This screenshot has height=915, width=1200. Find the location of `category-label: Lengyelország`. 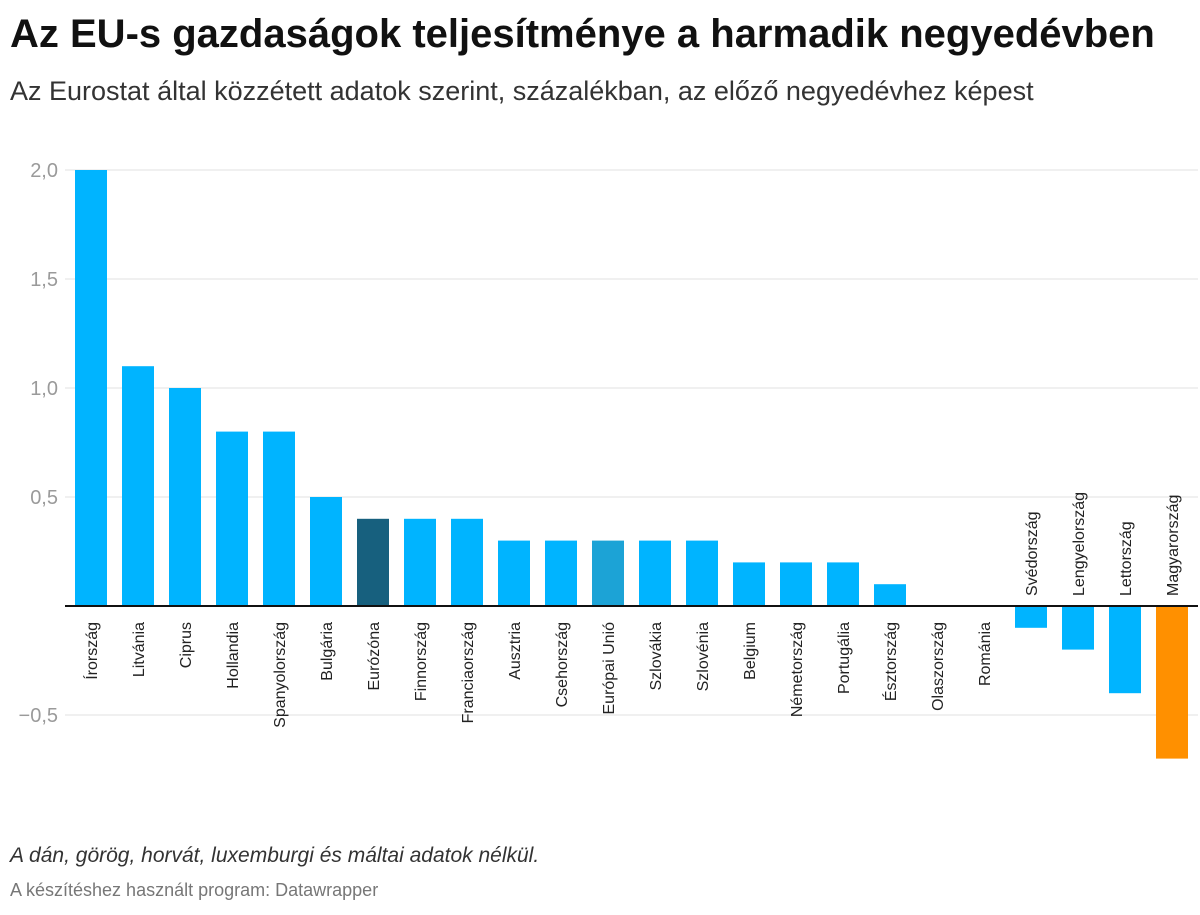

category-label: Lengyelország is located at coordinates (1079, 544).